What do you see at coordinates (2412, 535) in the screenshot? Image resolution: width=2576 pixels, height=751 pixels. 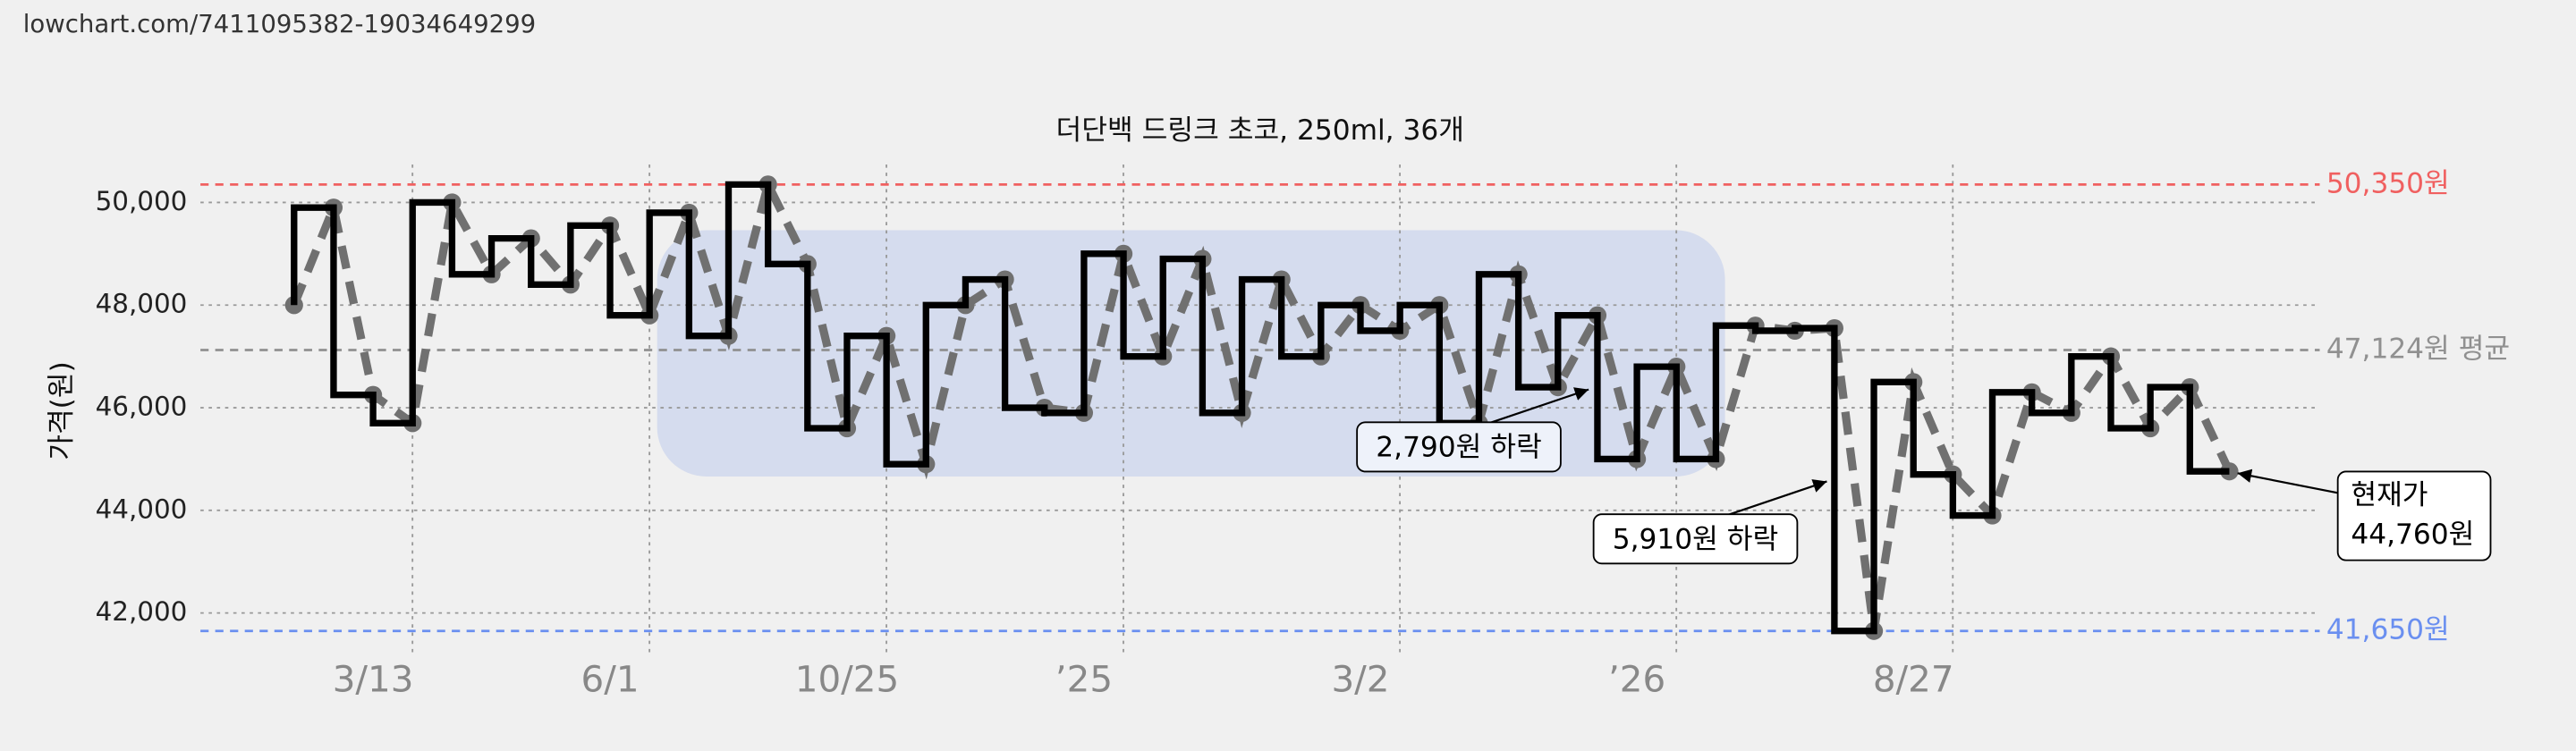 I see `annotation-text: 44,760원` at bounding box center [2412, 535].